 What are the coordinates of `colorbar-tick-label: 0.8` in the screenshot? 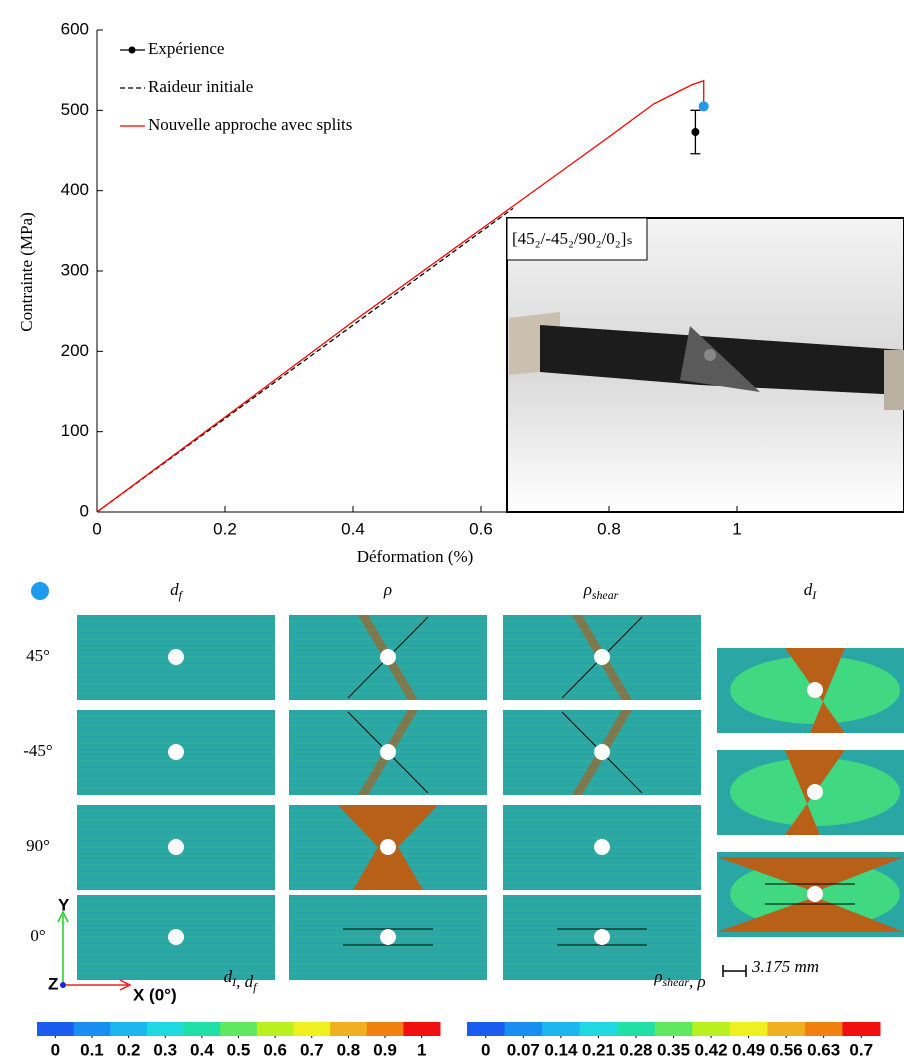 It's located at (349, 1049).